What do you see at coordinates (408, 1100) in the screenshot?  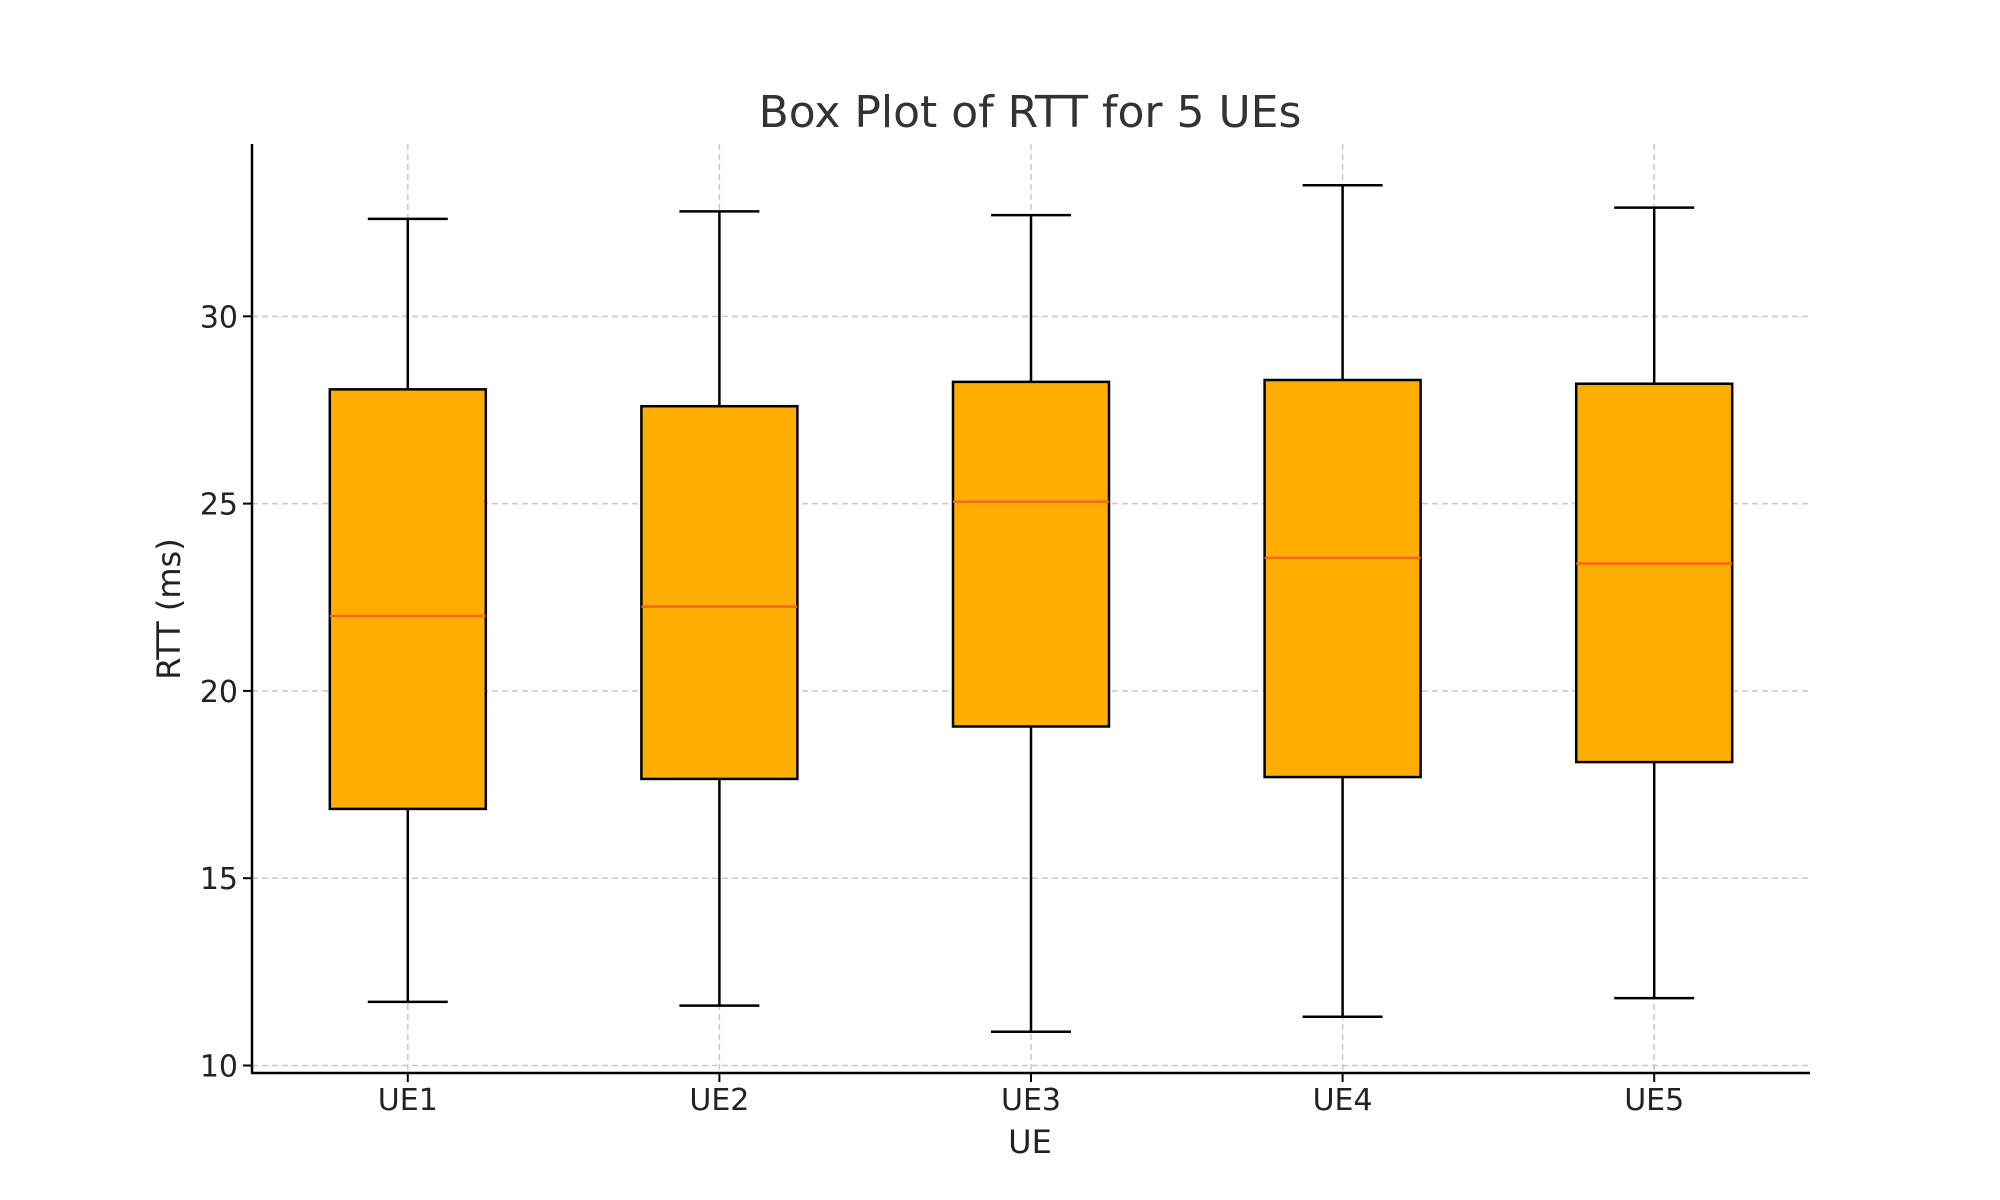 I see `x-tick-label: UE1` at bounding box center [408, 1100].